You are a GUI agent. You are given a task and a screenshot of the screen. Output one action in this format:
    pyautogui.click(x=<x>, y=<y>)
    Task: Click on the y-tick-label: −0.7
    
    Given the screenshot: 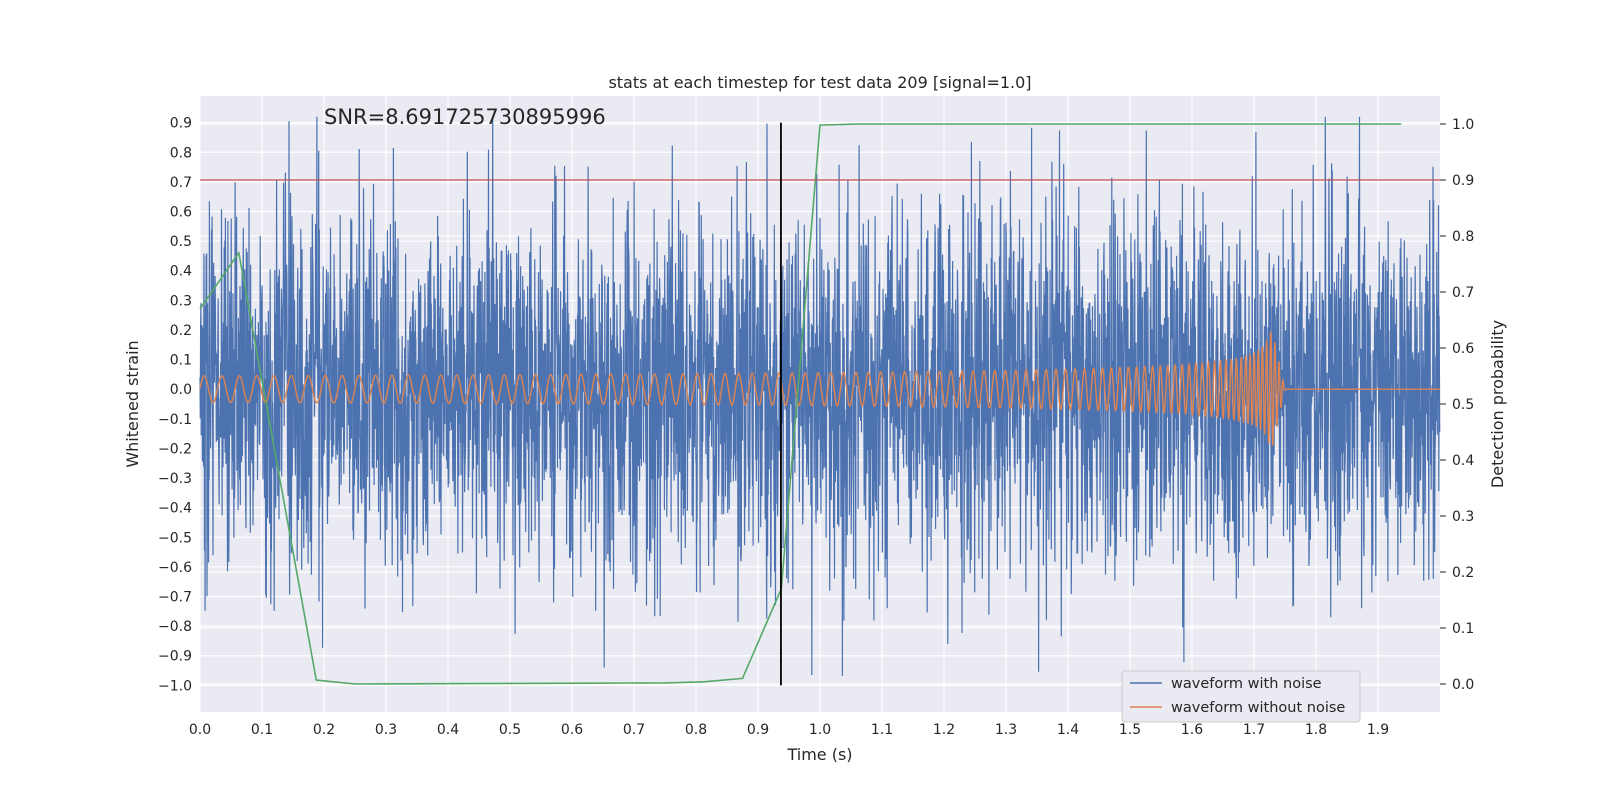 What is the action you would take?
    pyautogui.click(x=175, y=598)
    